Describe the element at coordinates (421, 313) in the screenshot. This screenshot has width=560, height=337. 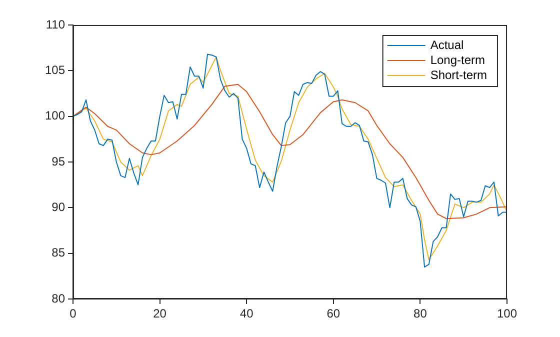
I see `x-tick-label: 80` at that location.